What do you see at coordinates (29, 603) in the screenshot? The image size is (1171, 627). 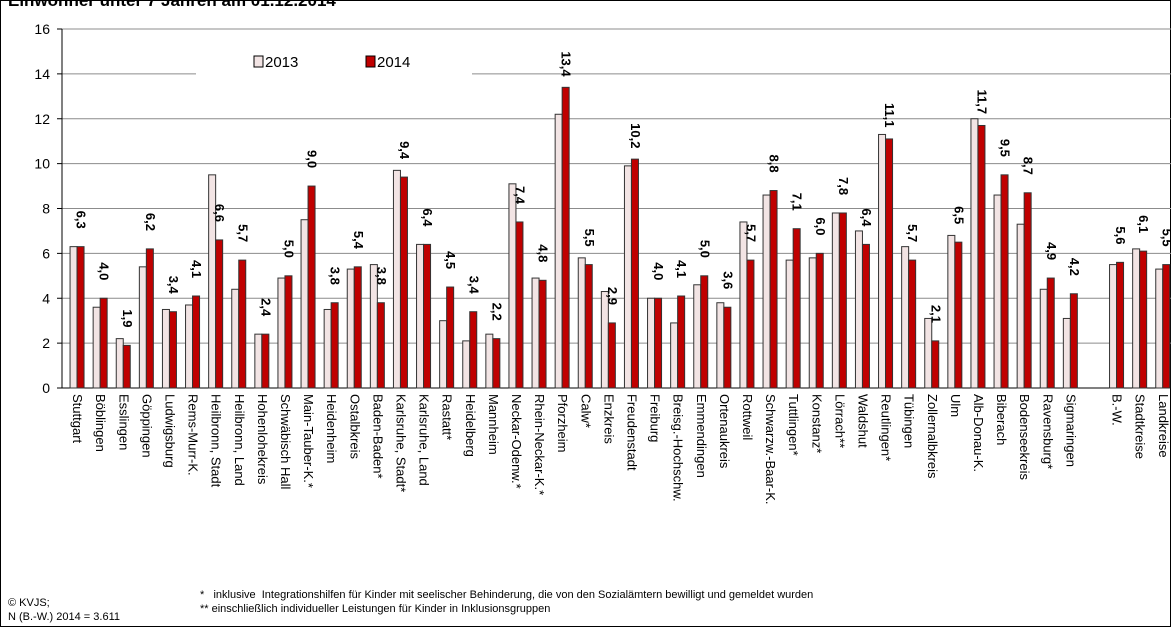 I see `source: © KVJS;` at bounding box center [29, 603].